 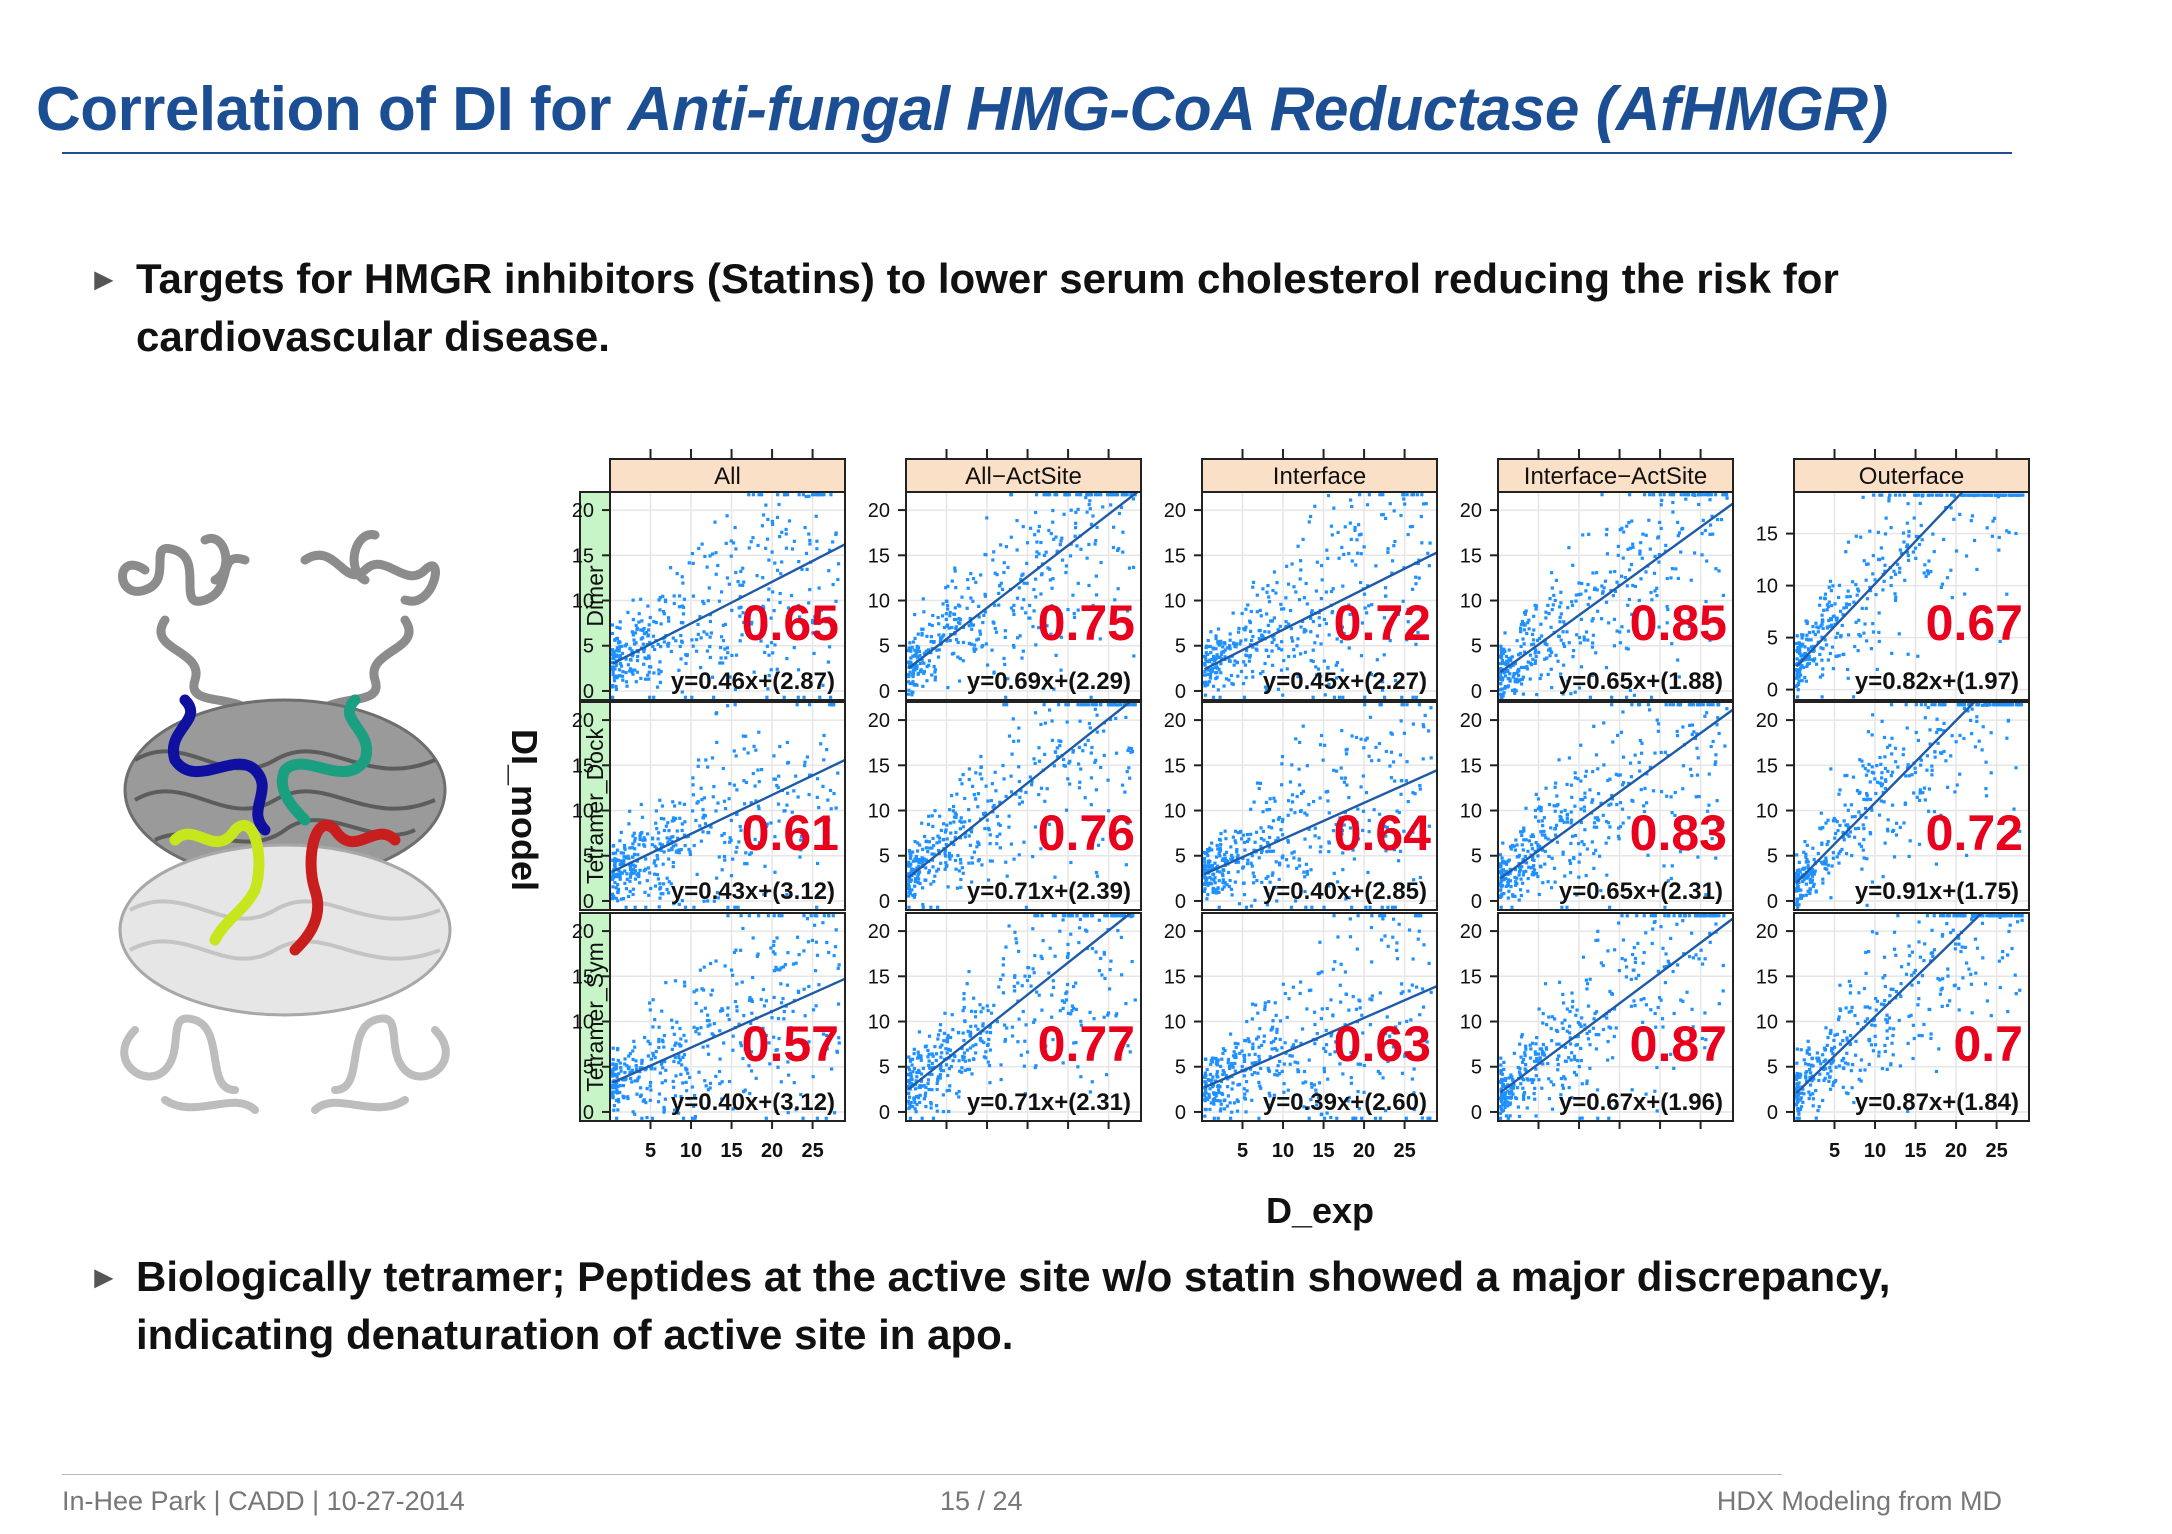 I want to click on y-tick-label: 15, so click(x=1175, y=556).